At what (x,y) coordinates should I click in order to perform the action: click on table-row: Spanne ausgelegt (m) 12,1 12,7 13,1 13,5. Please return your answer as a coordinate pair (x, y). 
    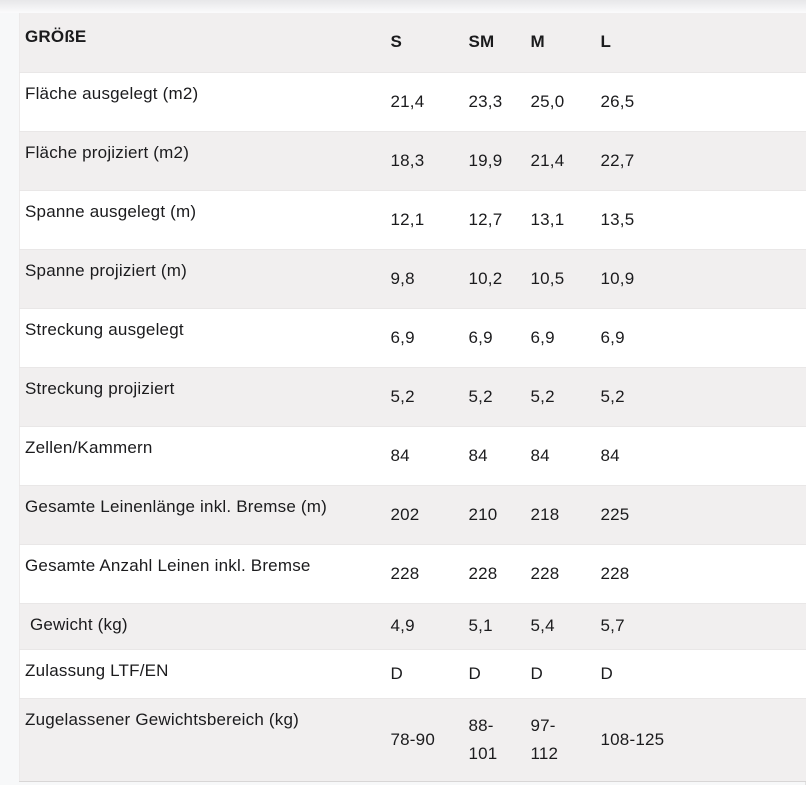
    Looking at the image, I should click on (412, 219).